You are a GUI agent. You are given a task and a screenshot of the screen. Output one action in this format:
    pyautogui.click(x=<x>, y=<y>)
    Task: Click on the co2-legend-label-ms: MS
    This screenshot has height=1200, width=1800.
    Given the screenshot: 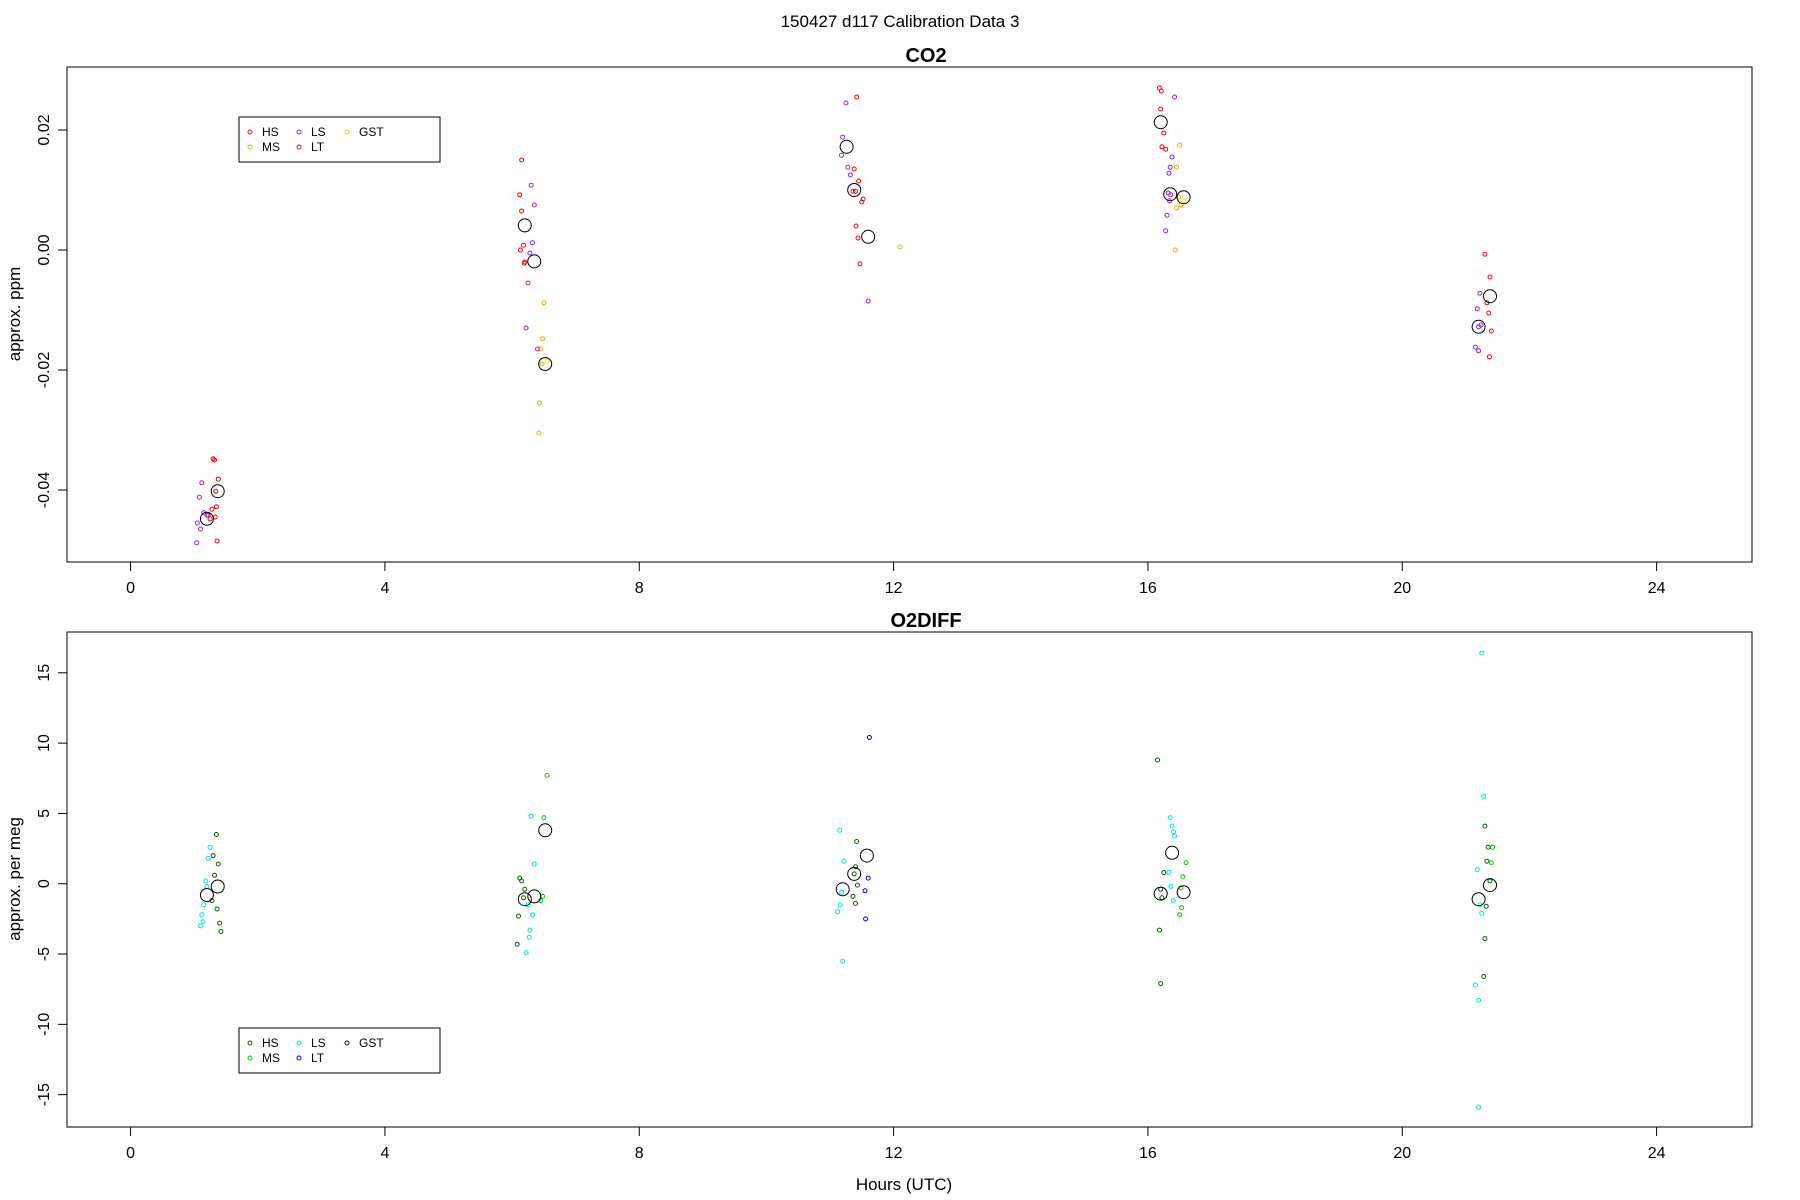 What is the action you would take?
    pyautogui.click(x=271, y=147)
    